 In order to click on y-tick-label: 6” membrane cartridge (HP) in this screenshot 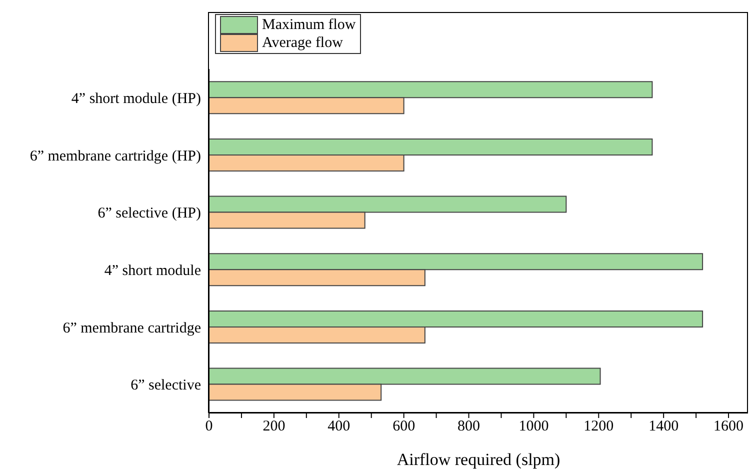, I will do `click(115, 156)`.